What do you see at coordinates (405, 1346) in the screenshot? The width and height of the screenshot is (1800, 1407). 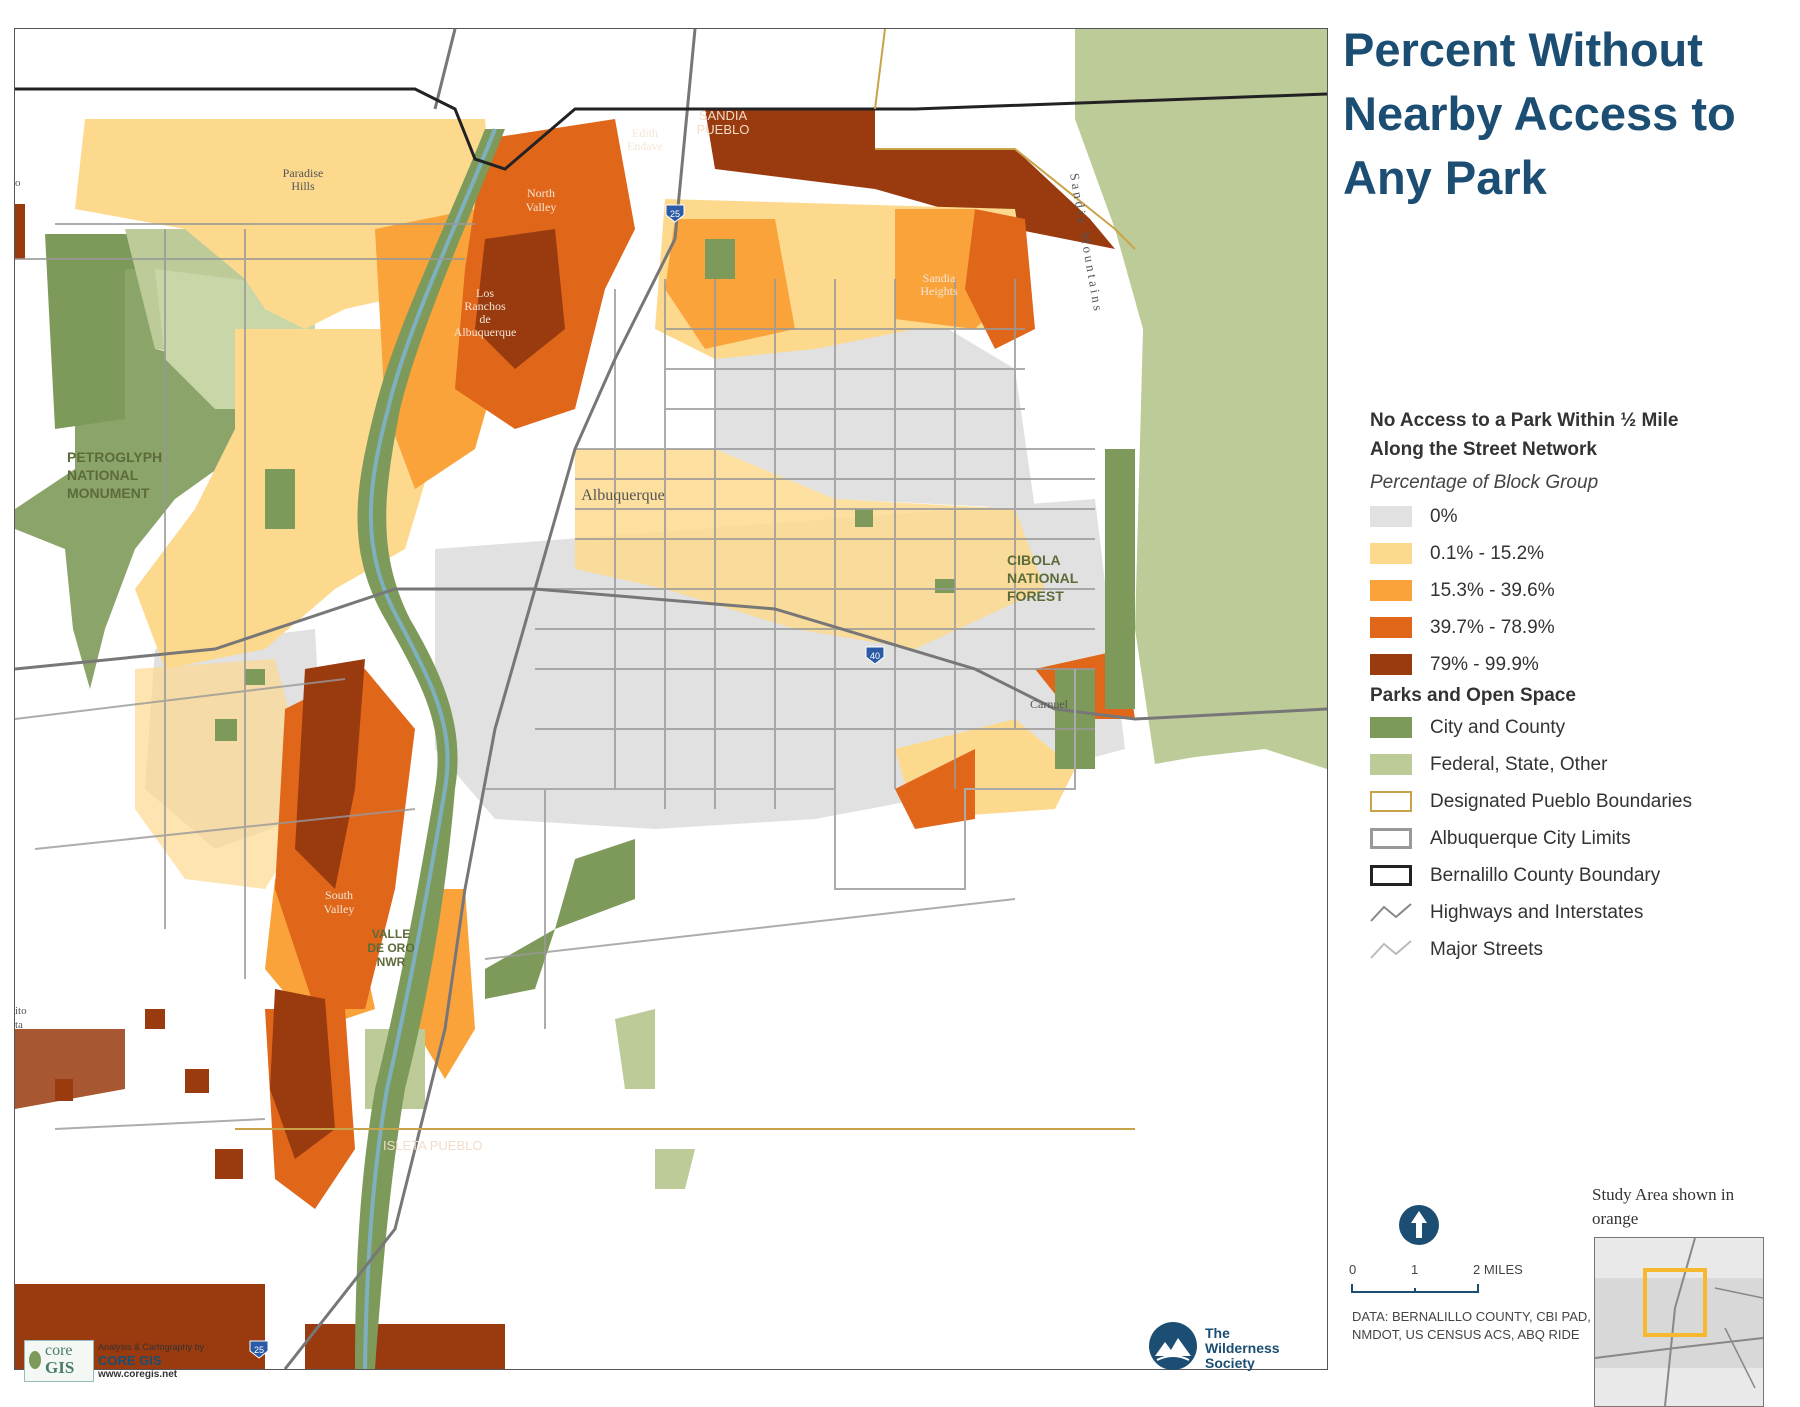 I see `isleta-pueblo-area` at bounding box center [405, 1346].